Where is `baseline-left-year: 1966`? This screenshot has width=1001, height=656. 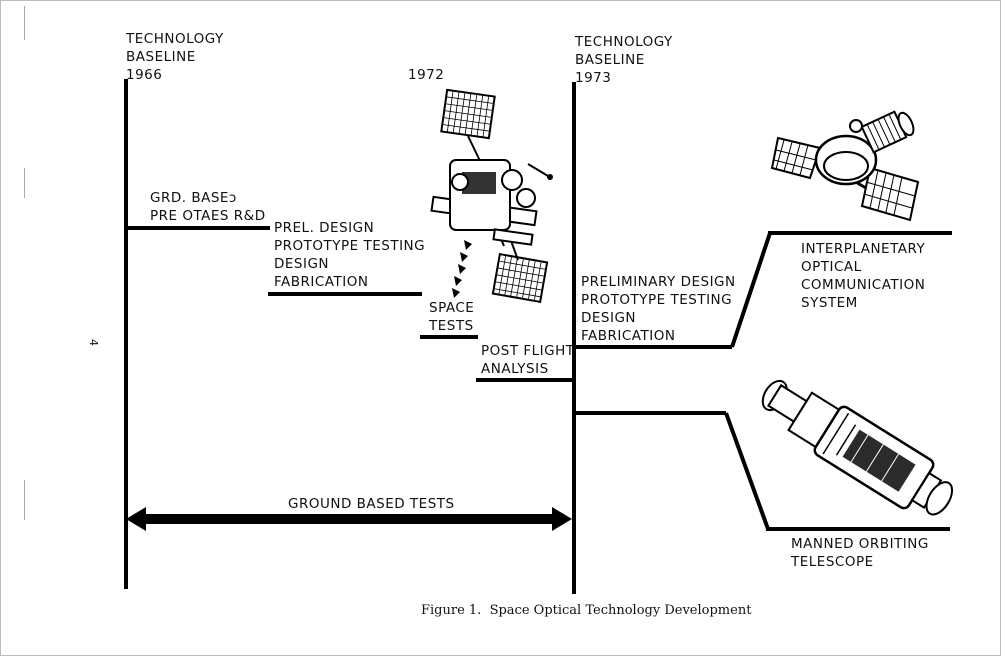
baseline-left-year: 1966 is located at coordinates (144, 75).